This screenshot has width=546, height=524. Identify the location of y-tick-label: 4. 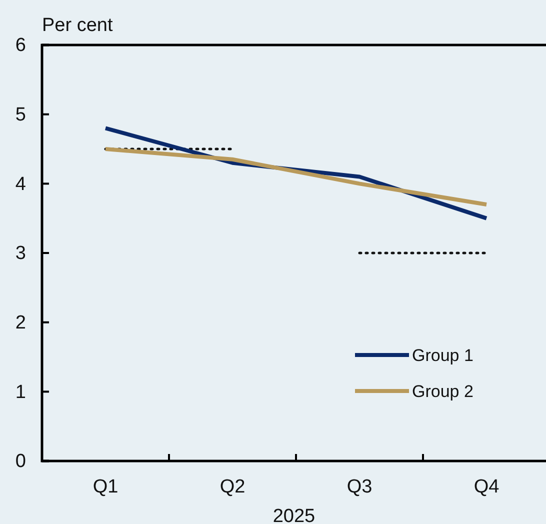
(20, 184).